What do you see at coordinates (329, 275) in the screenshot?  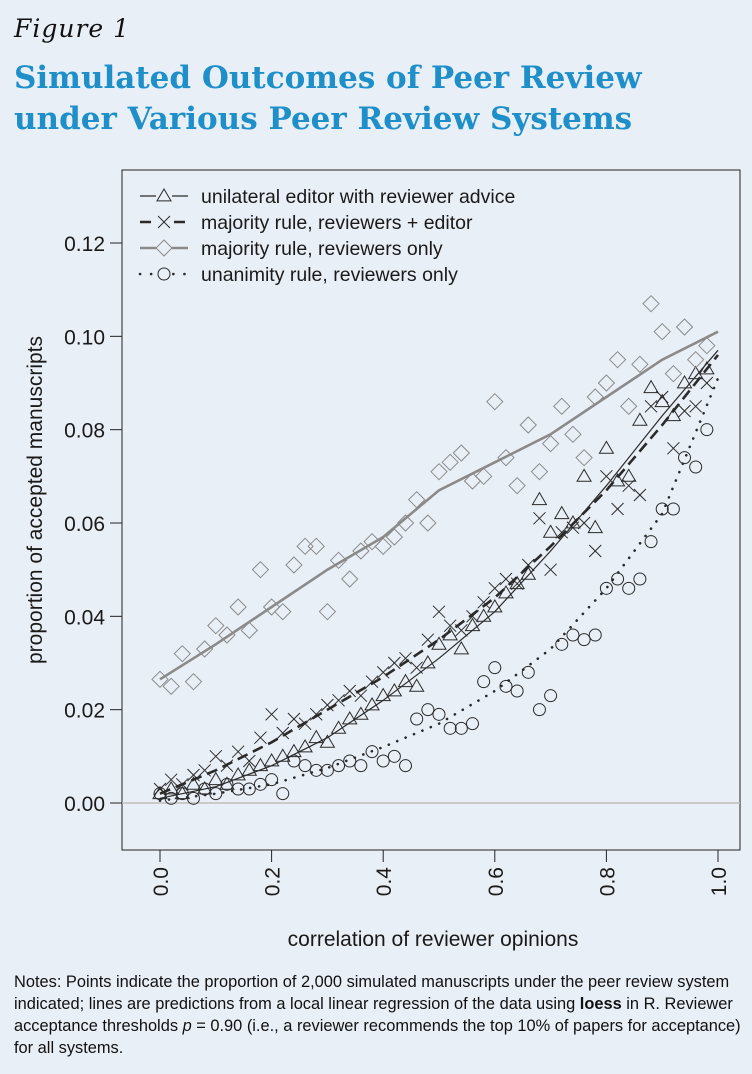 I see `legend-label: unanimity rule, reviewers only` at bounding box center [329, 275].